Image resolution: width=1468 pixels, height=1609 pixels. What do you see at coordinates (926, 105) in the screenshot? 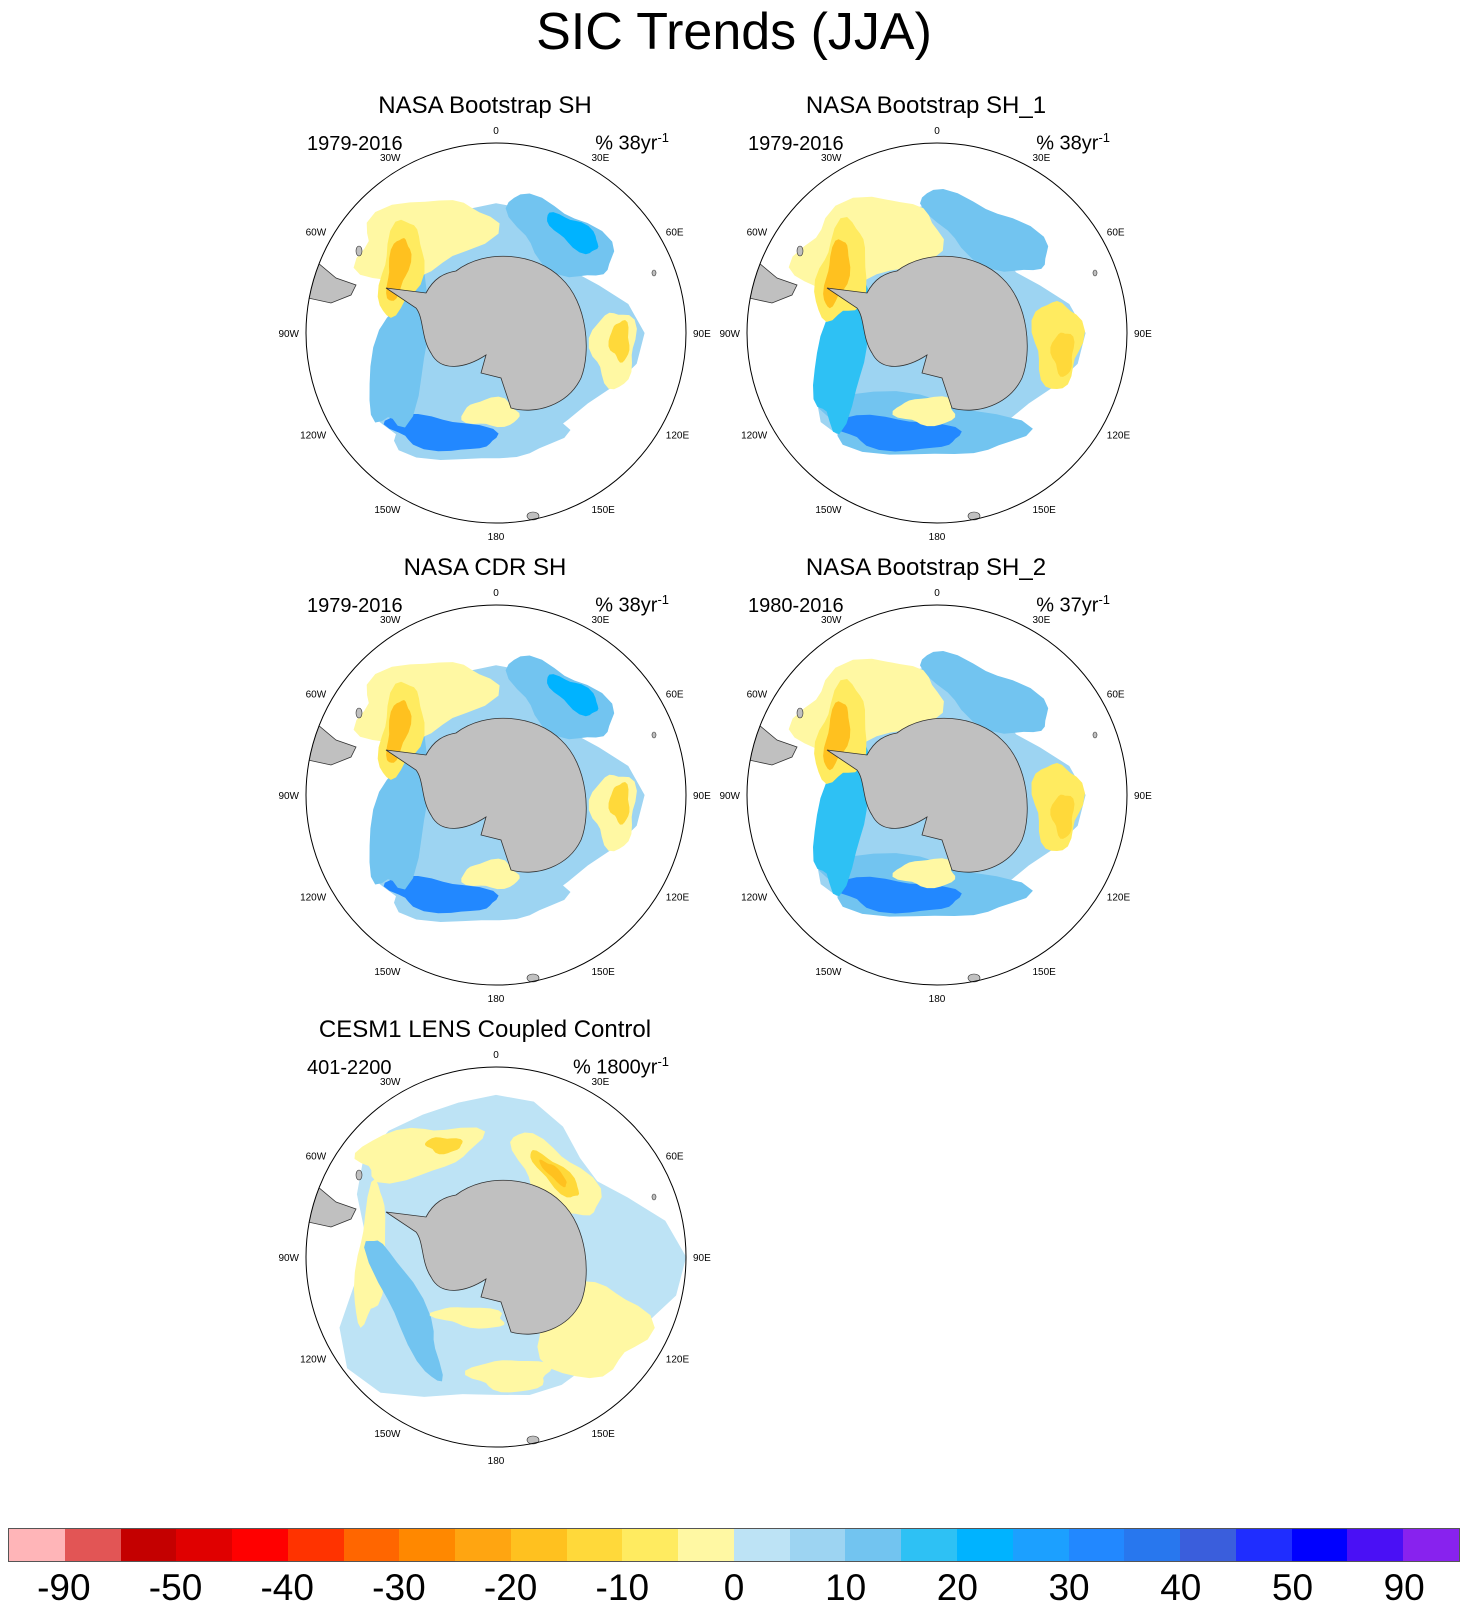
I see `panel-title: NASA Bootstrap SH_1` at bounding box center [926, 105].